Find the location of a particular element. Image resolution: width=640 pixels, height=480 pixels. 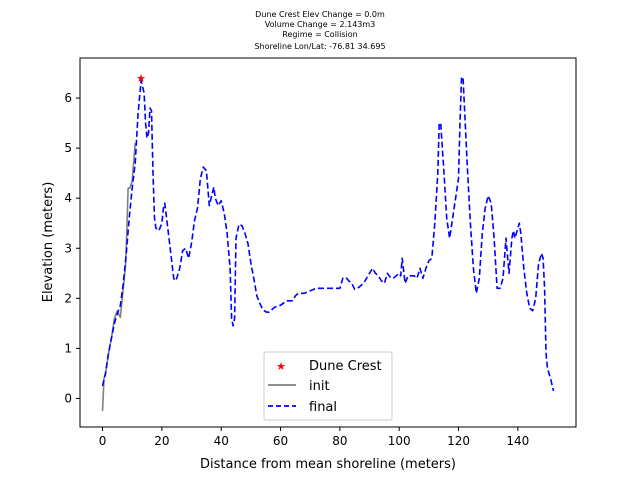

title-line-volume: Volume Change = 2.143m3 is located at coordinates (320, 24).